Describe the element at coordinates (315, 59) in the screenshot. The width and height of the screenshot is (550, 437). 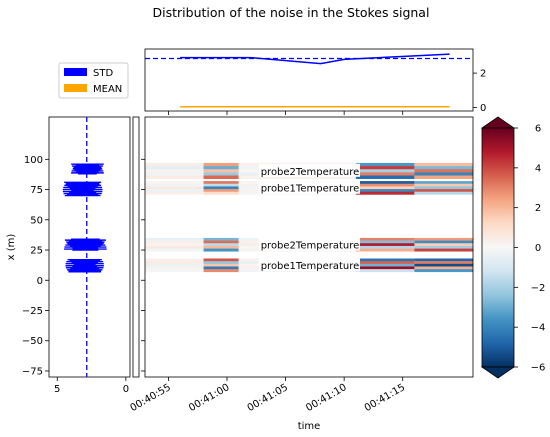
I see `top-series-line` at that location.